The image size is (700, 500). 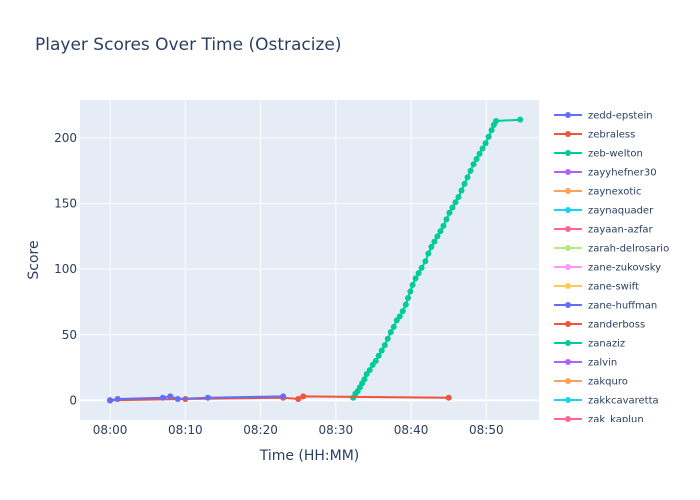 I want to click on legend-label: zarah-delrosario, so click(x=628, y=249).